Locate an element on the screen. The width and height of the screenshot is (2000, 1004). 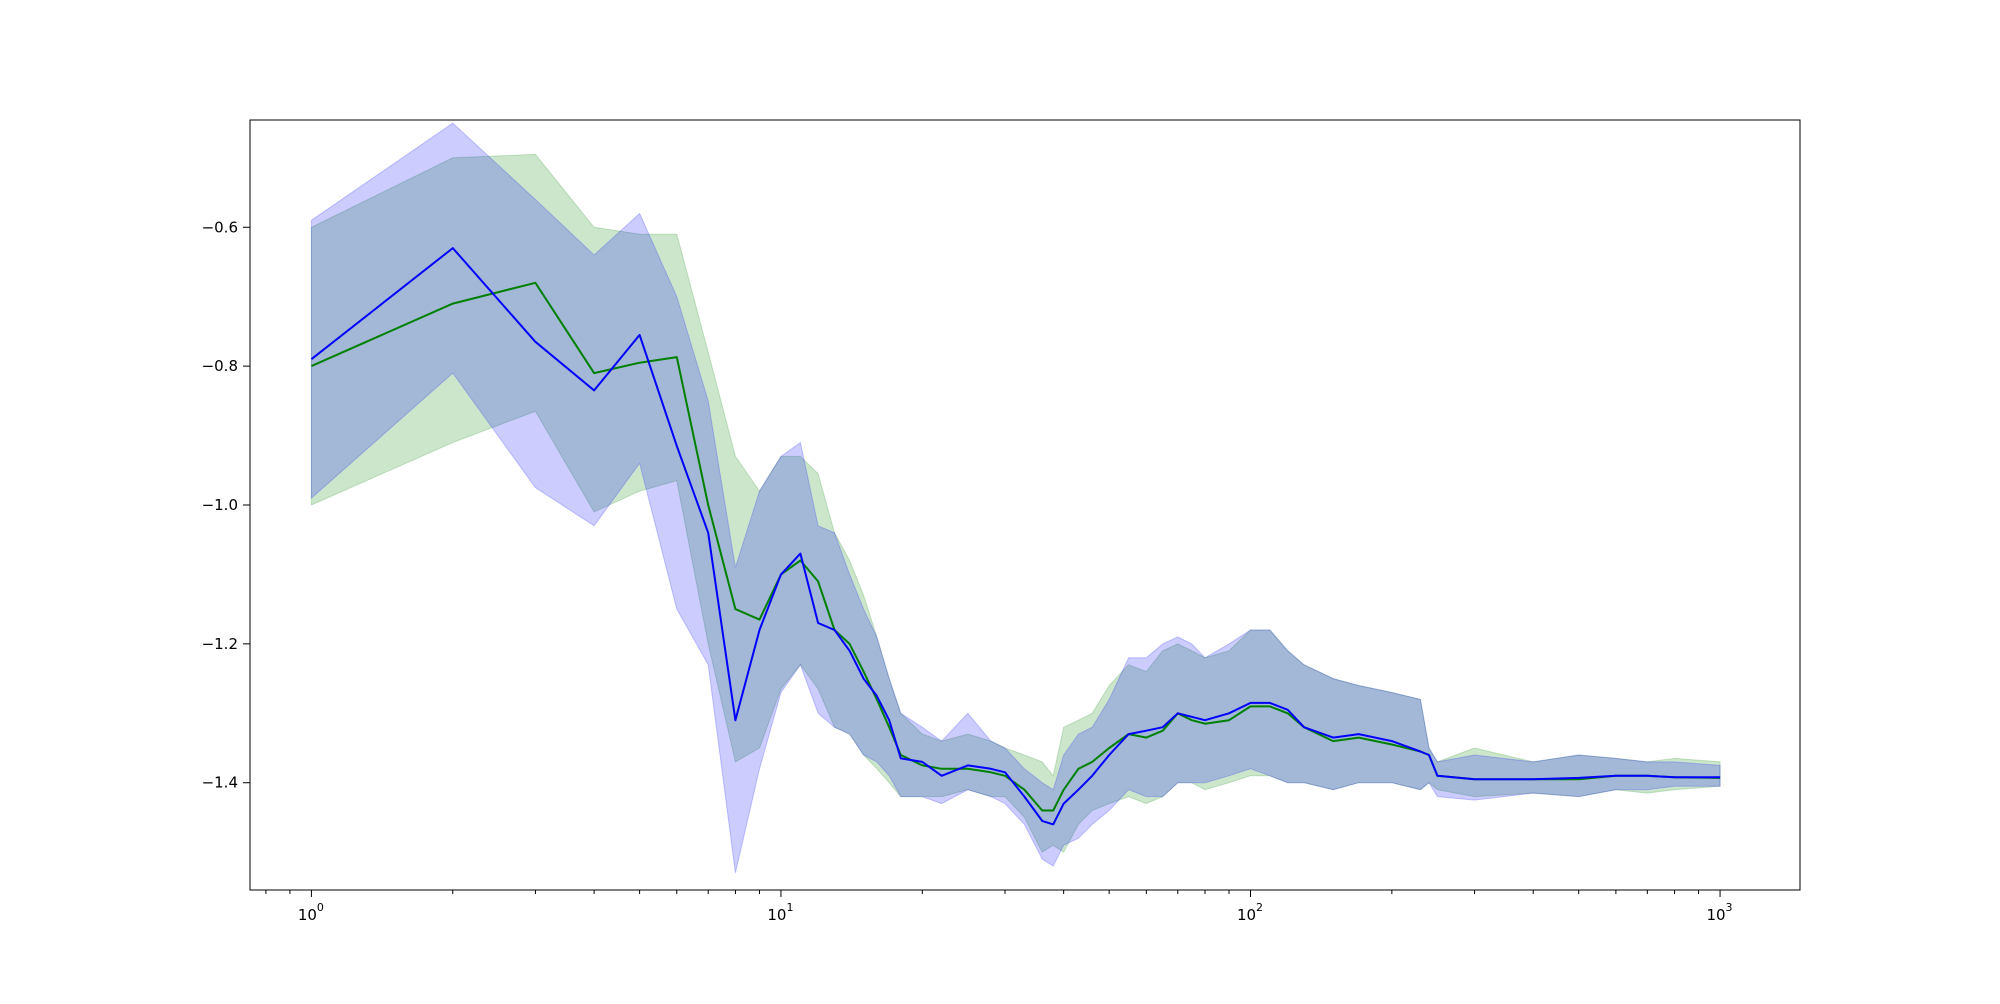
x-tick-label: 10 0 is located at coordinates (311, 912).